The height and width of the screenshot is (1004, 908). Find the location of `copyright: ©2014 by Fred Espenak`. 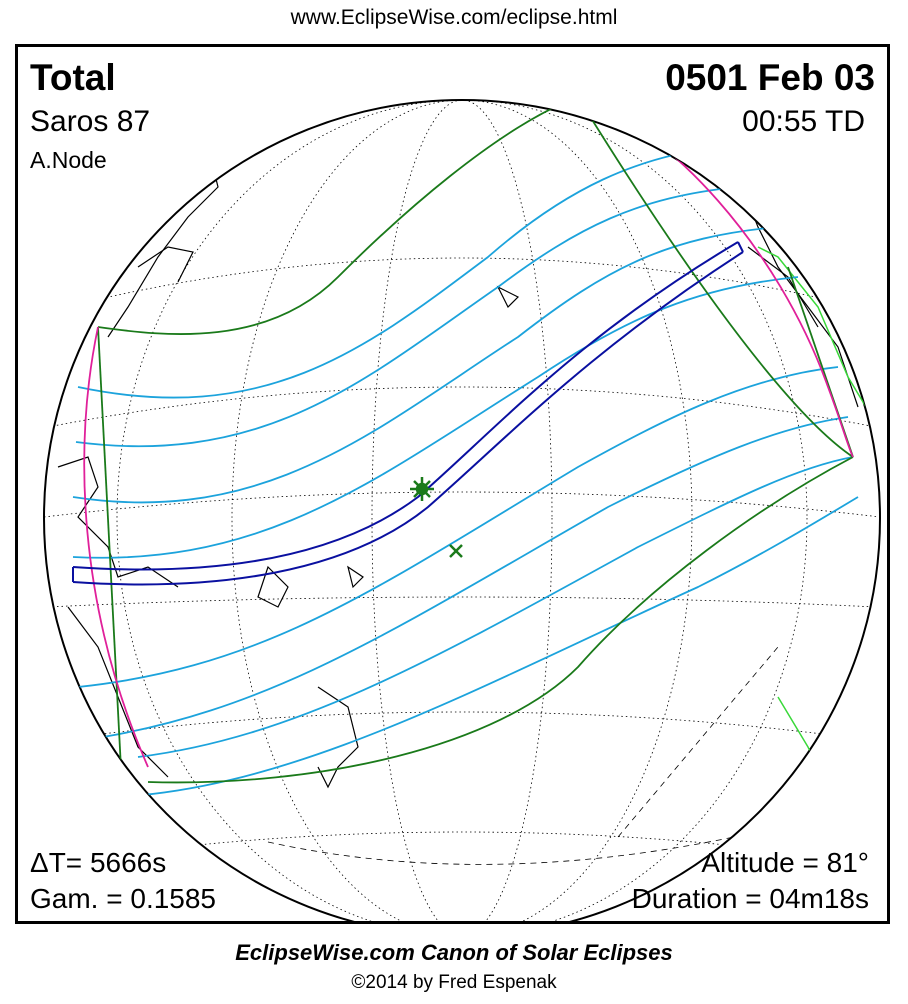

copyright: ©2014 by Fred Espenak is located at coordinates (454, 982).